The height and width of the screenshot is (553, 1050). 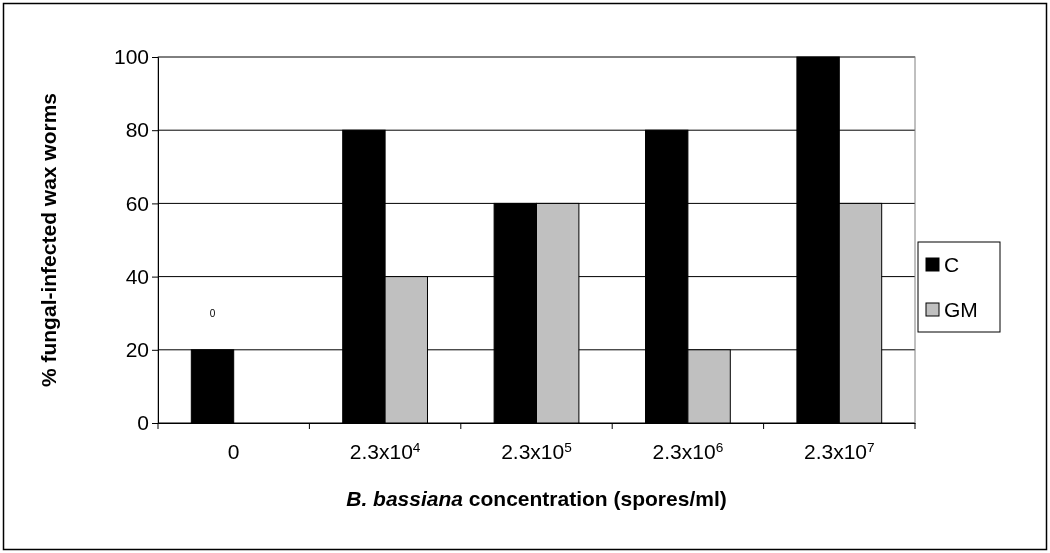 I want to click on x-tick-label: 2.3x10$^{5}$, so click(x=537, y=451).